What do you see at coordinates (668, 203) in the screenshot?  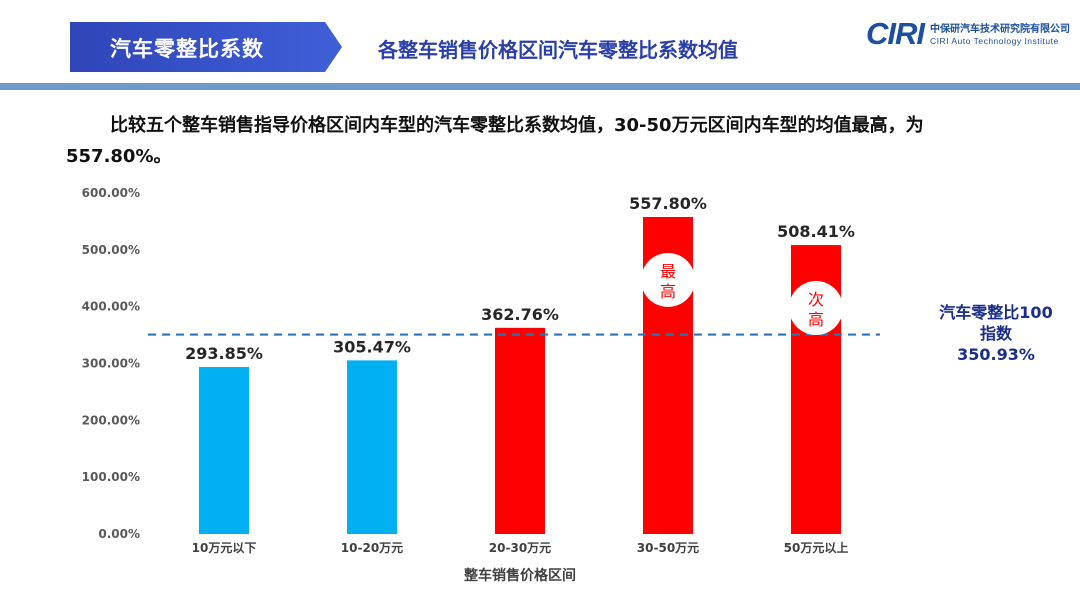 I see `bar-value-label: 557.80%` at bounding box center [668, 203].